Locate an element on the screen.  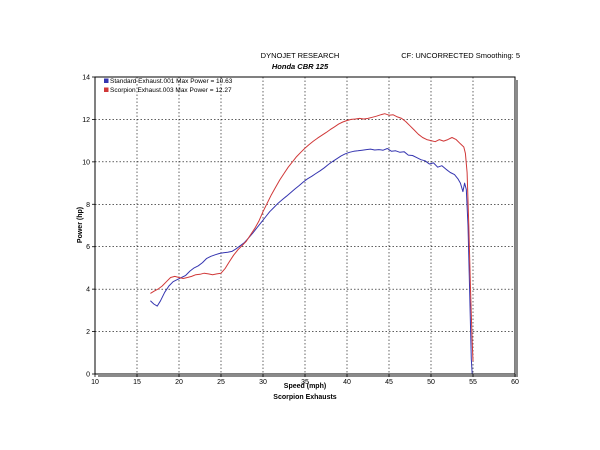
chart-subtitle: Honda CBR 125 is located at coordinates (300, 66).